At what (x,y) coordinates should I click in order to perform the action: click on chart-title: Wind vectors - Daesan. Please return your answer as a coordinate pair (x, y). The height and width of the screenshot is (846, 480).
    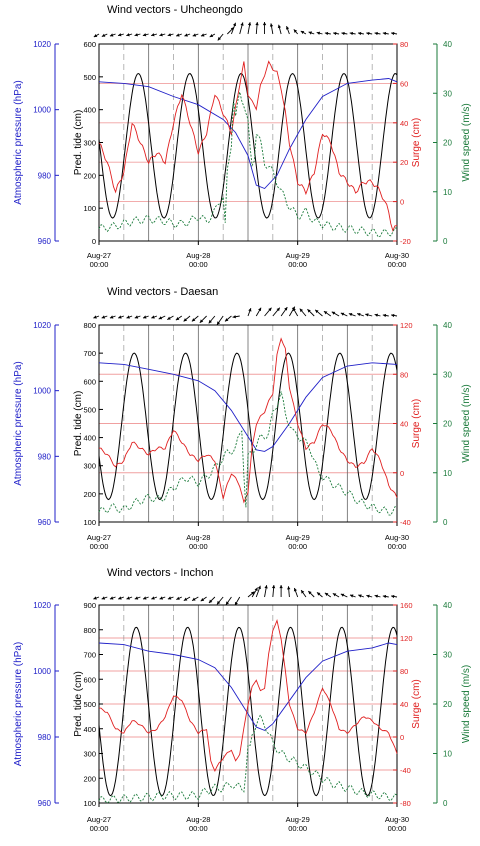
    Looking at the image, I should click on (162, 292).